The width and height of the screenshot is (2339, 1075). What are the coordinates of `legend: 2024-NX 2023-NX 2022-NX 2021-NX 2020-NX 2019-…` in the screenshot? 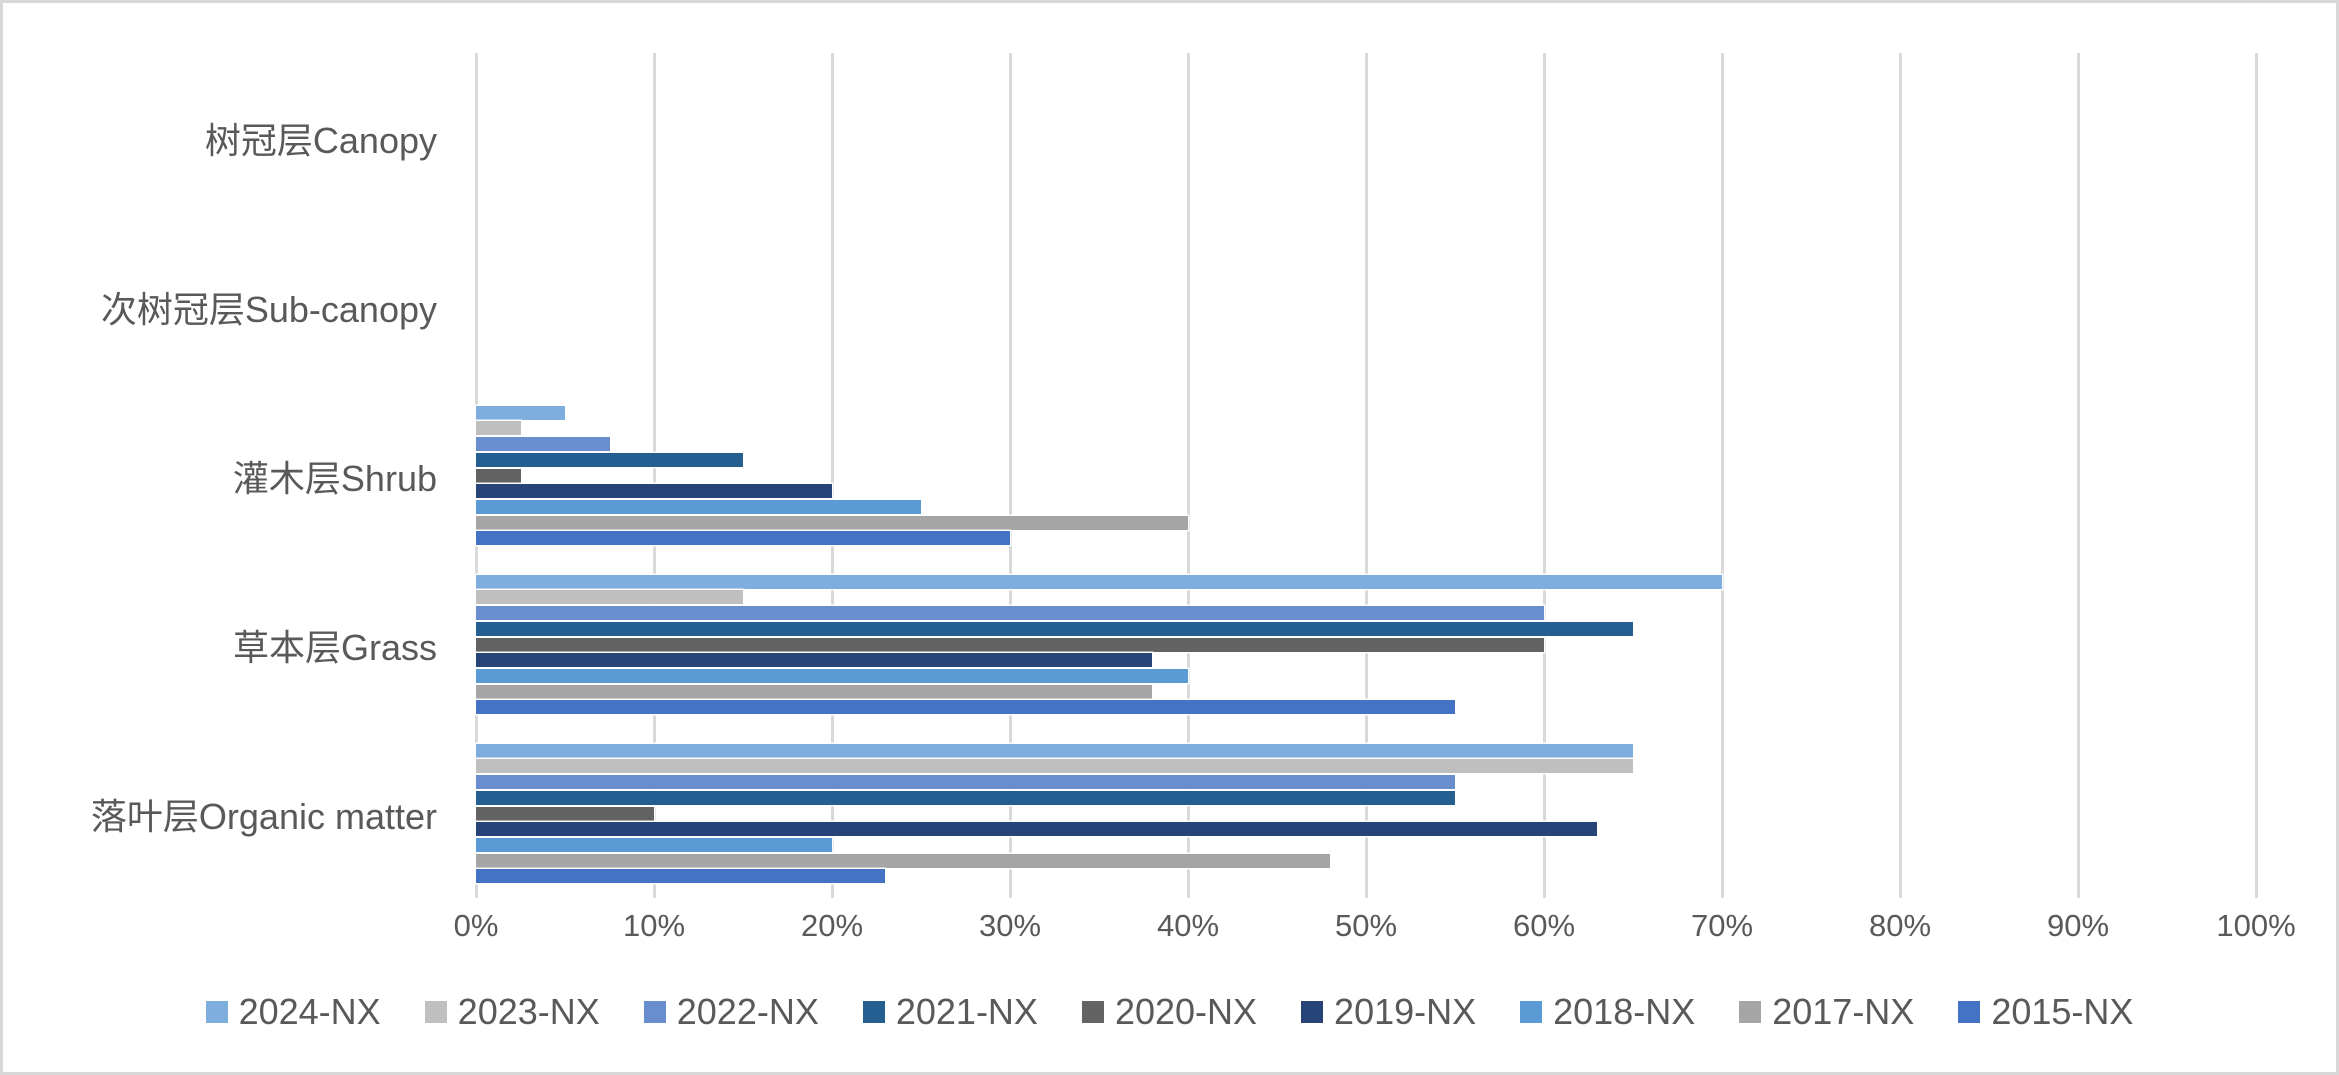 It's located at (1169, 1012).